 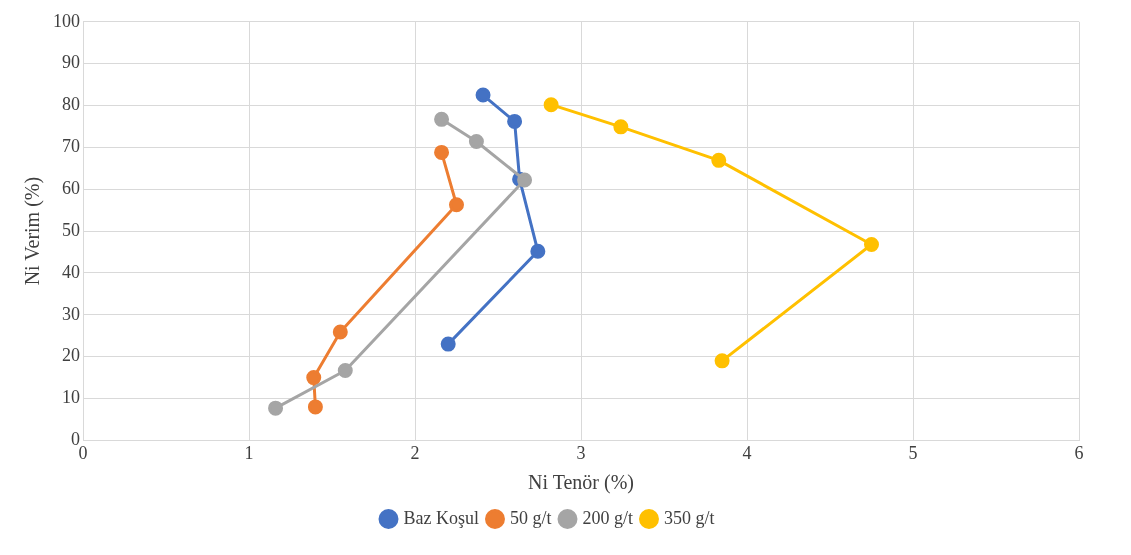 What do you see at coordinates (71, 187) in the screenshot?
I see `y-tick-label: 60` at bounding box center [71, 187].